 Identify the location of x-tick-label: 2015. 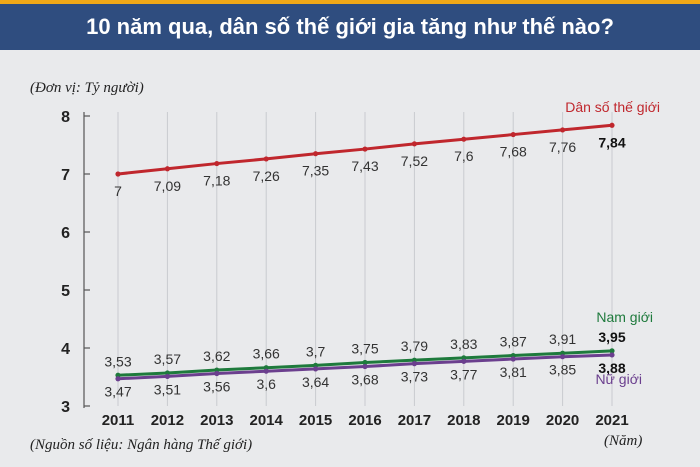
(315, 420).